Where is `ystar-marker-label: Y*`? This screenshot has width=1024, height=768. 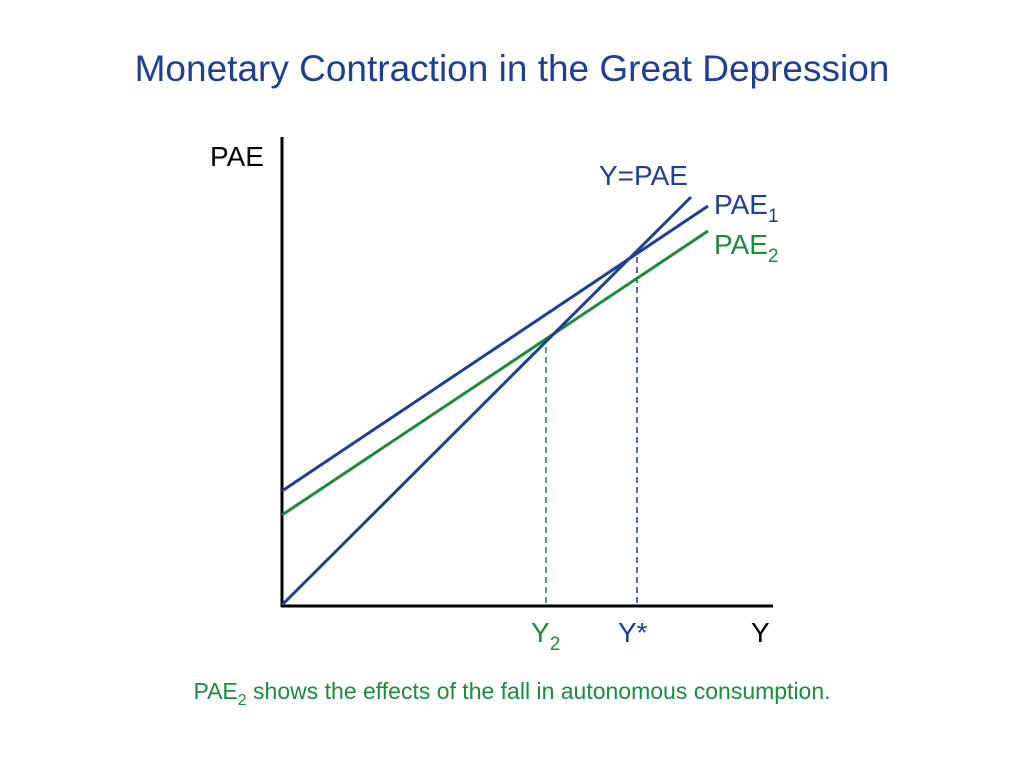
ystar-marker-label: Y* is located at coordinates (633, 632).